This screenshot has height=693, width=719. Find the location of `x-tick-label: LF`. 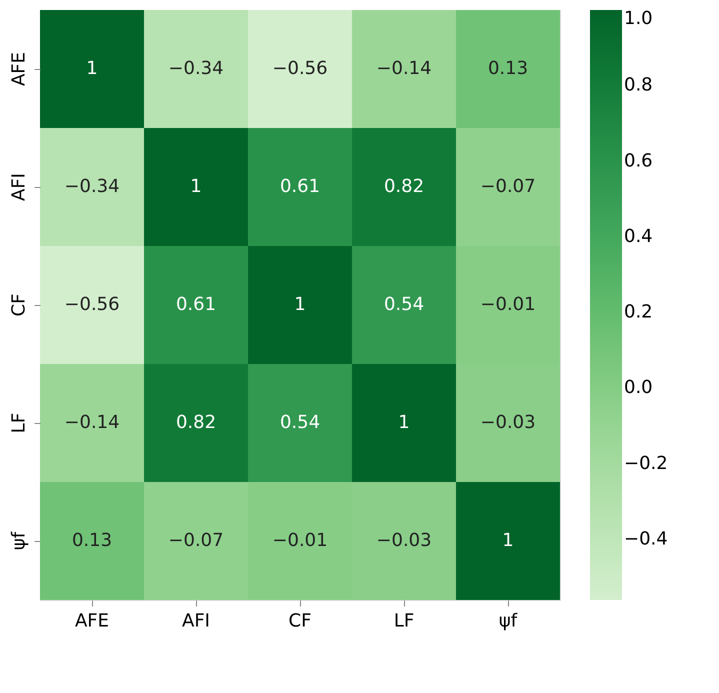

x-tick-label: LF is located at coordinates (404, 621).